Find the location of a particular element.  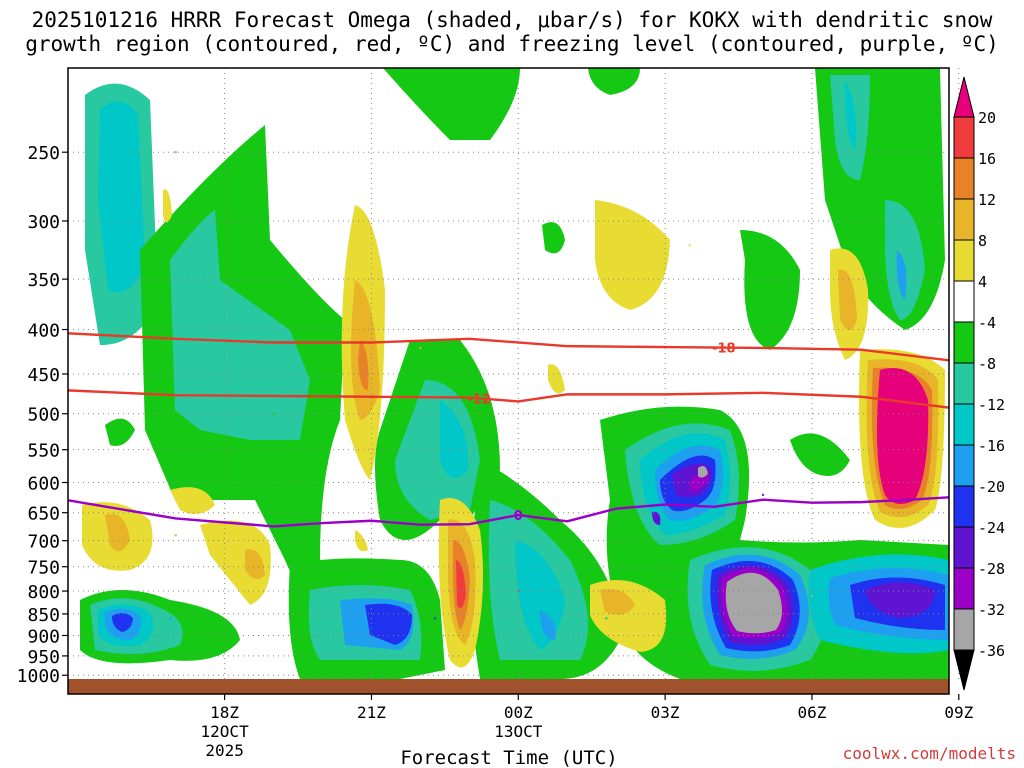

y-tick-label-300: 300 is located at coordinates (43, 222).